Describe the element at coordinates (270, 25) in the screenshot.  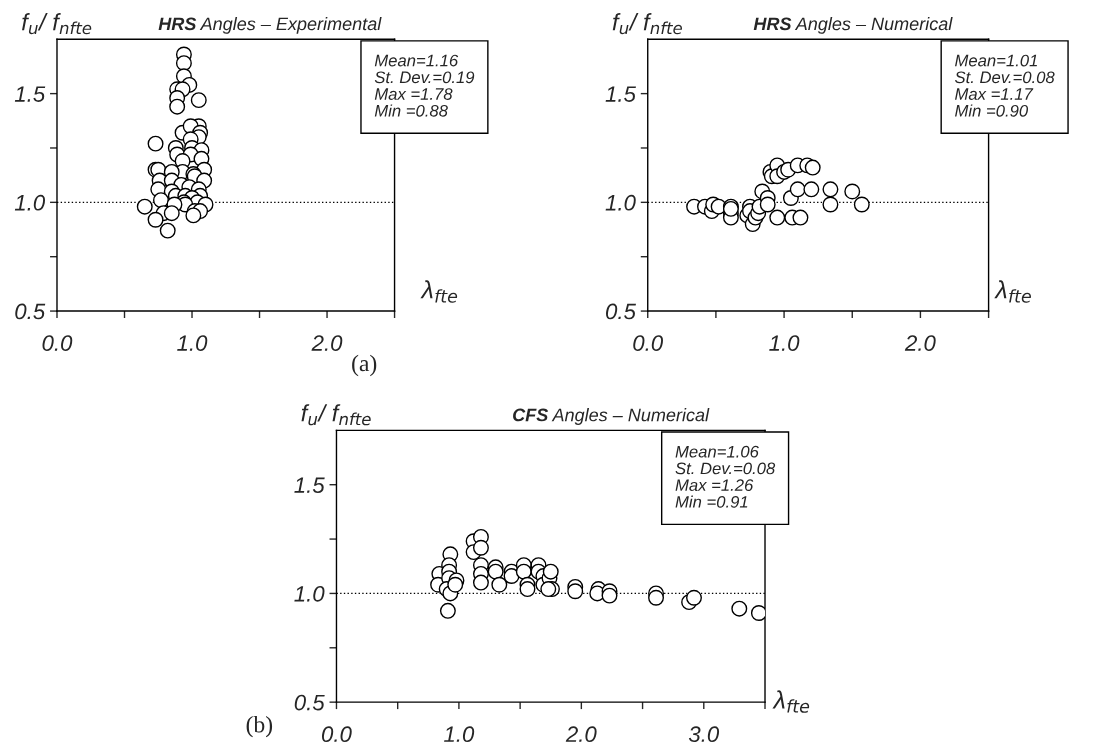
I see `chart-title: HRS Angles – Experimental` at that location.